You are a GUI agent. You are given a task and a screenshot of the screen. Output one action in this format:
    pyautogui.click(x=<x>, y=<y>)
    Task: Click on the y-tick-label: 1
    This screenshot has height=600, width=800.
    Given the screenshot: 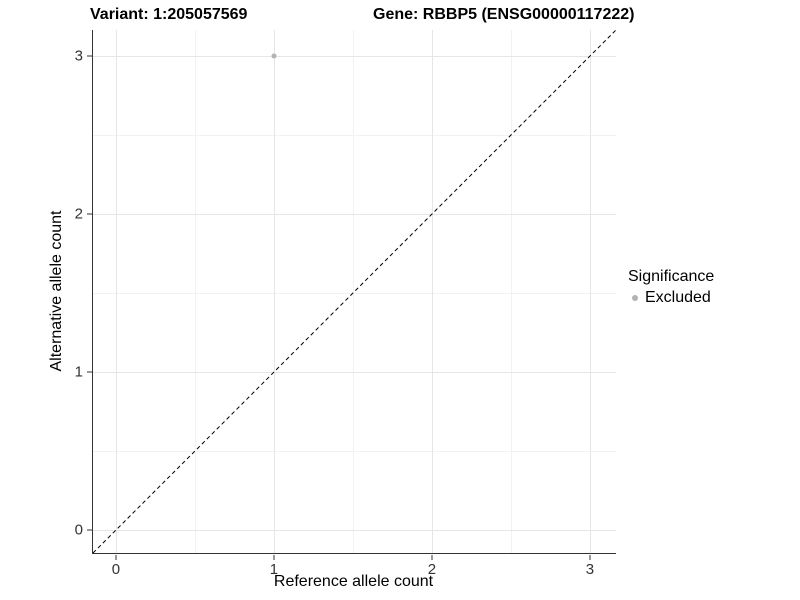 What is the action you would take?
    pyautogui.click(x=78, y=372)
    